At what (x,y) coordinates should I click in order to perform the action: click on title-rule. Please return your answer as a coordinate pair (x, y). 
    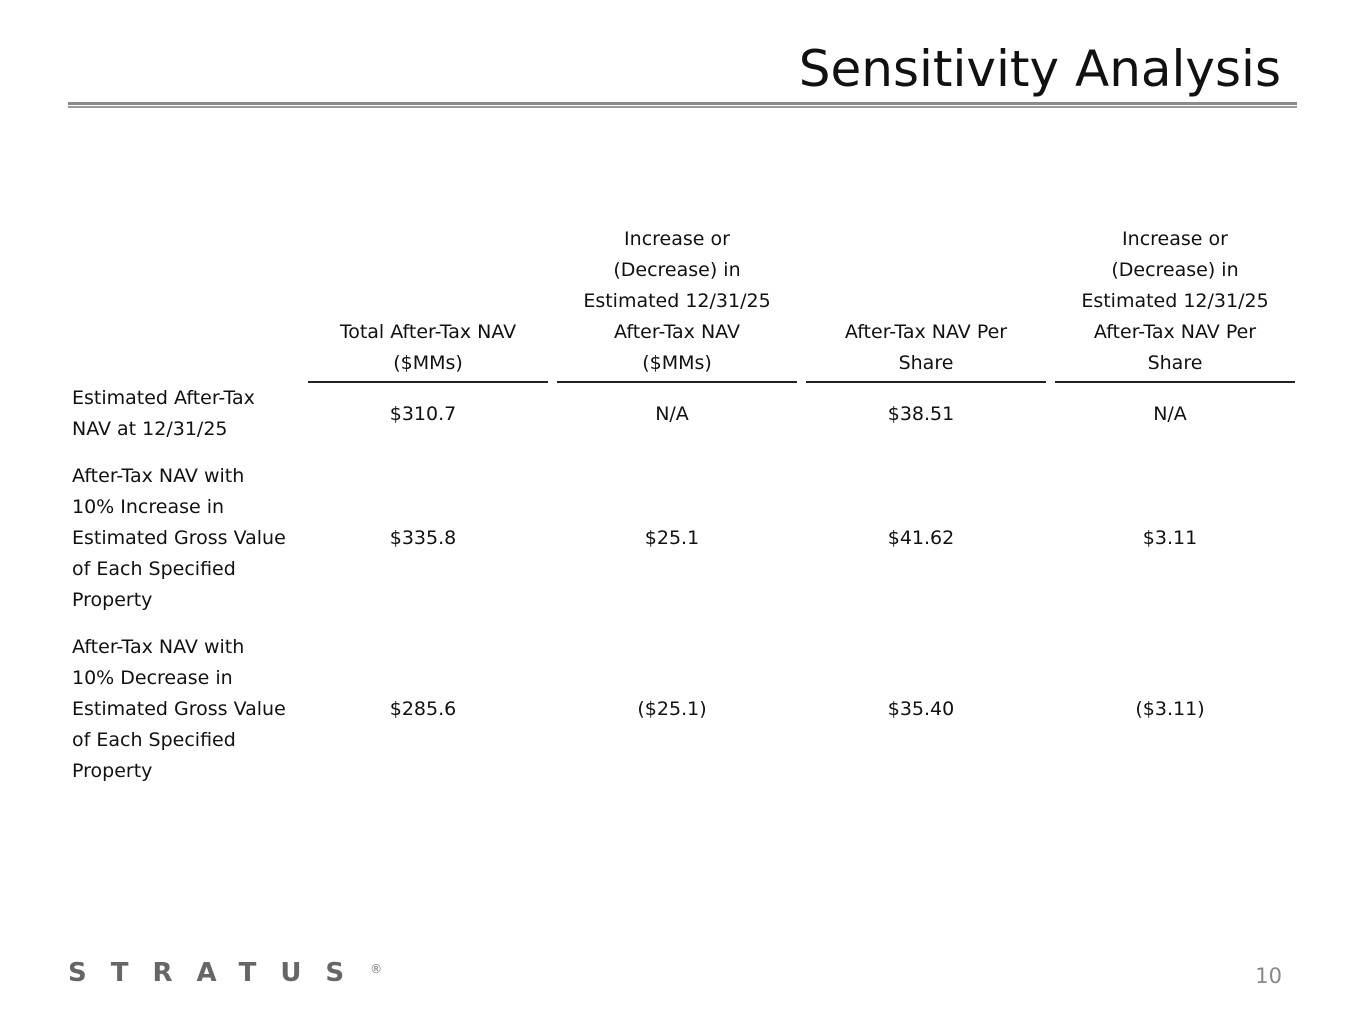
    Looking at the image, I should click on (682, 103).